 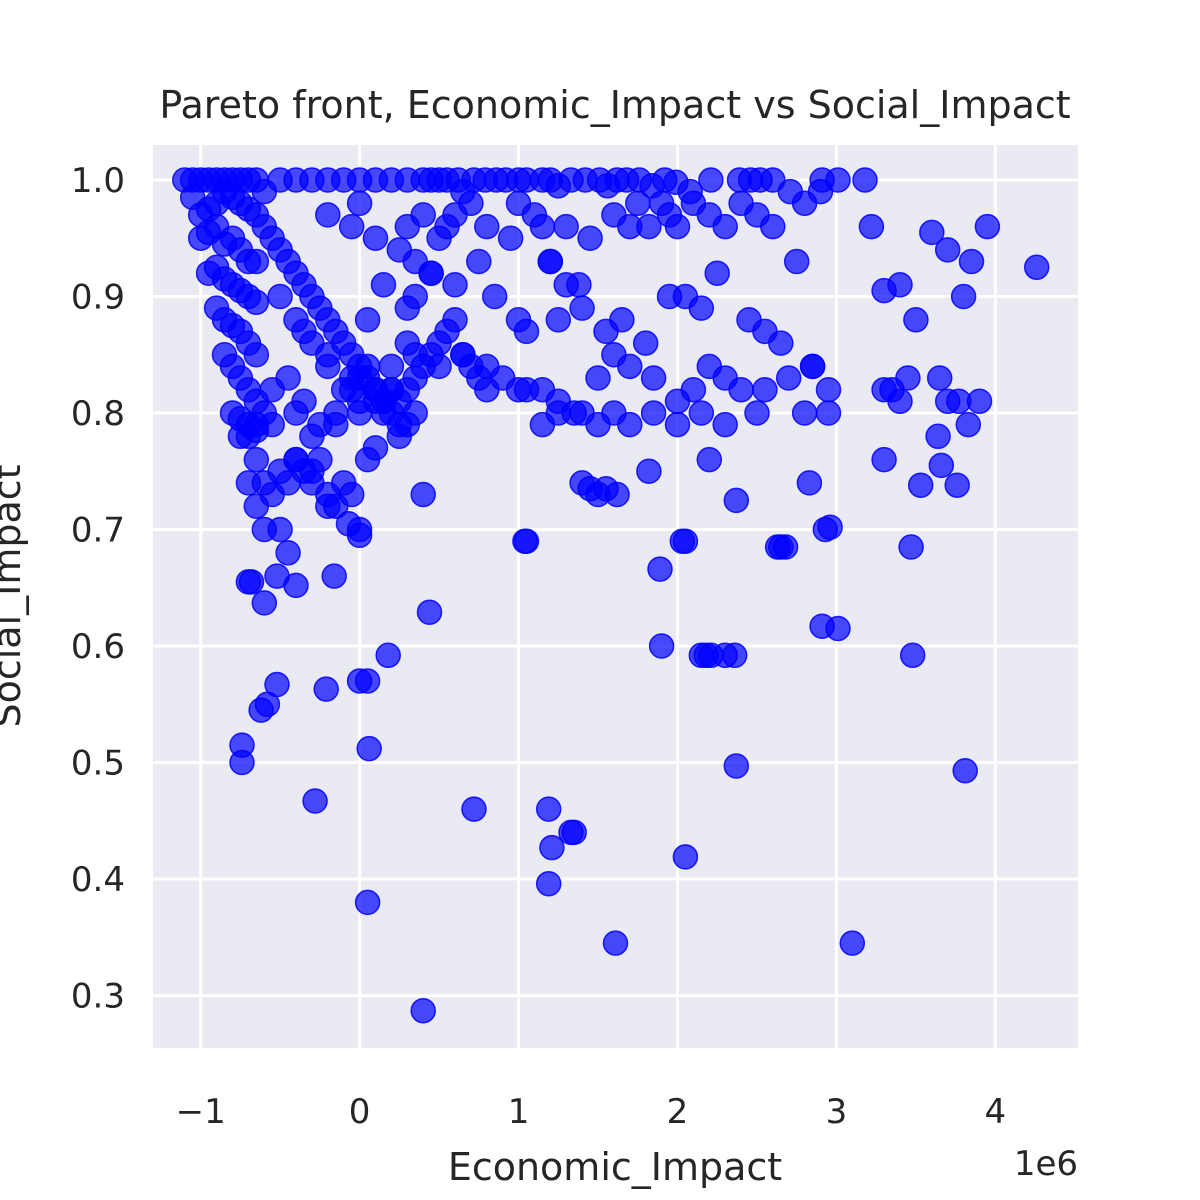 I want to click on x-tick-label: 1, so click(x=519, y=1112).